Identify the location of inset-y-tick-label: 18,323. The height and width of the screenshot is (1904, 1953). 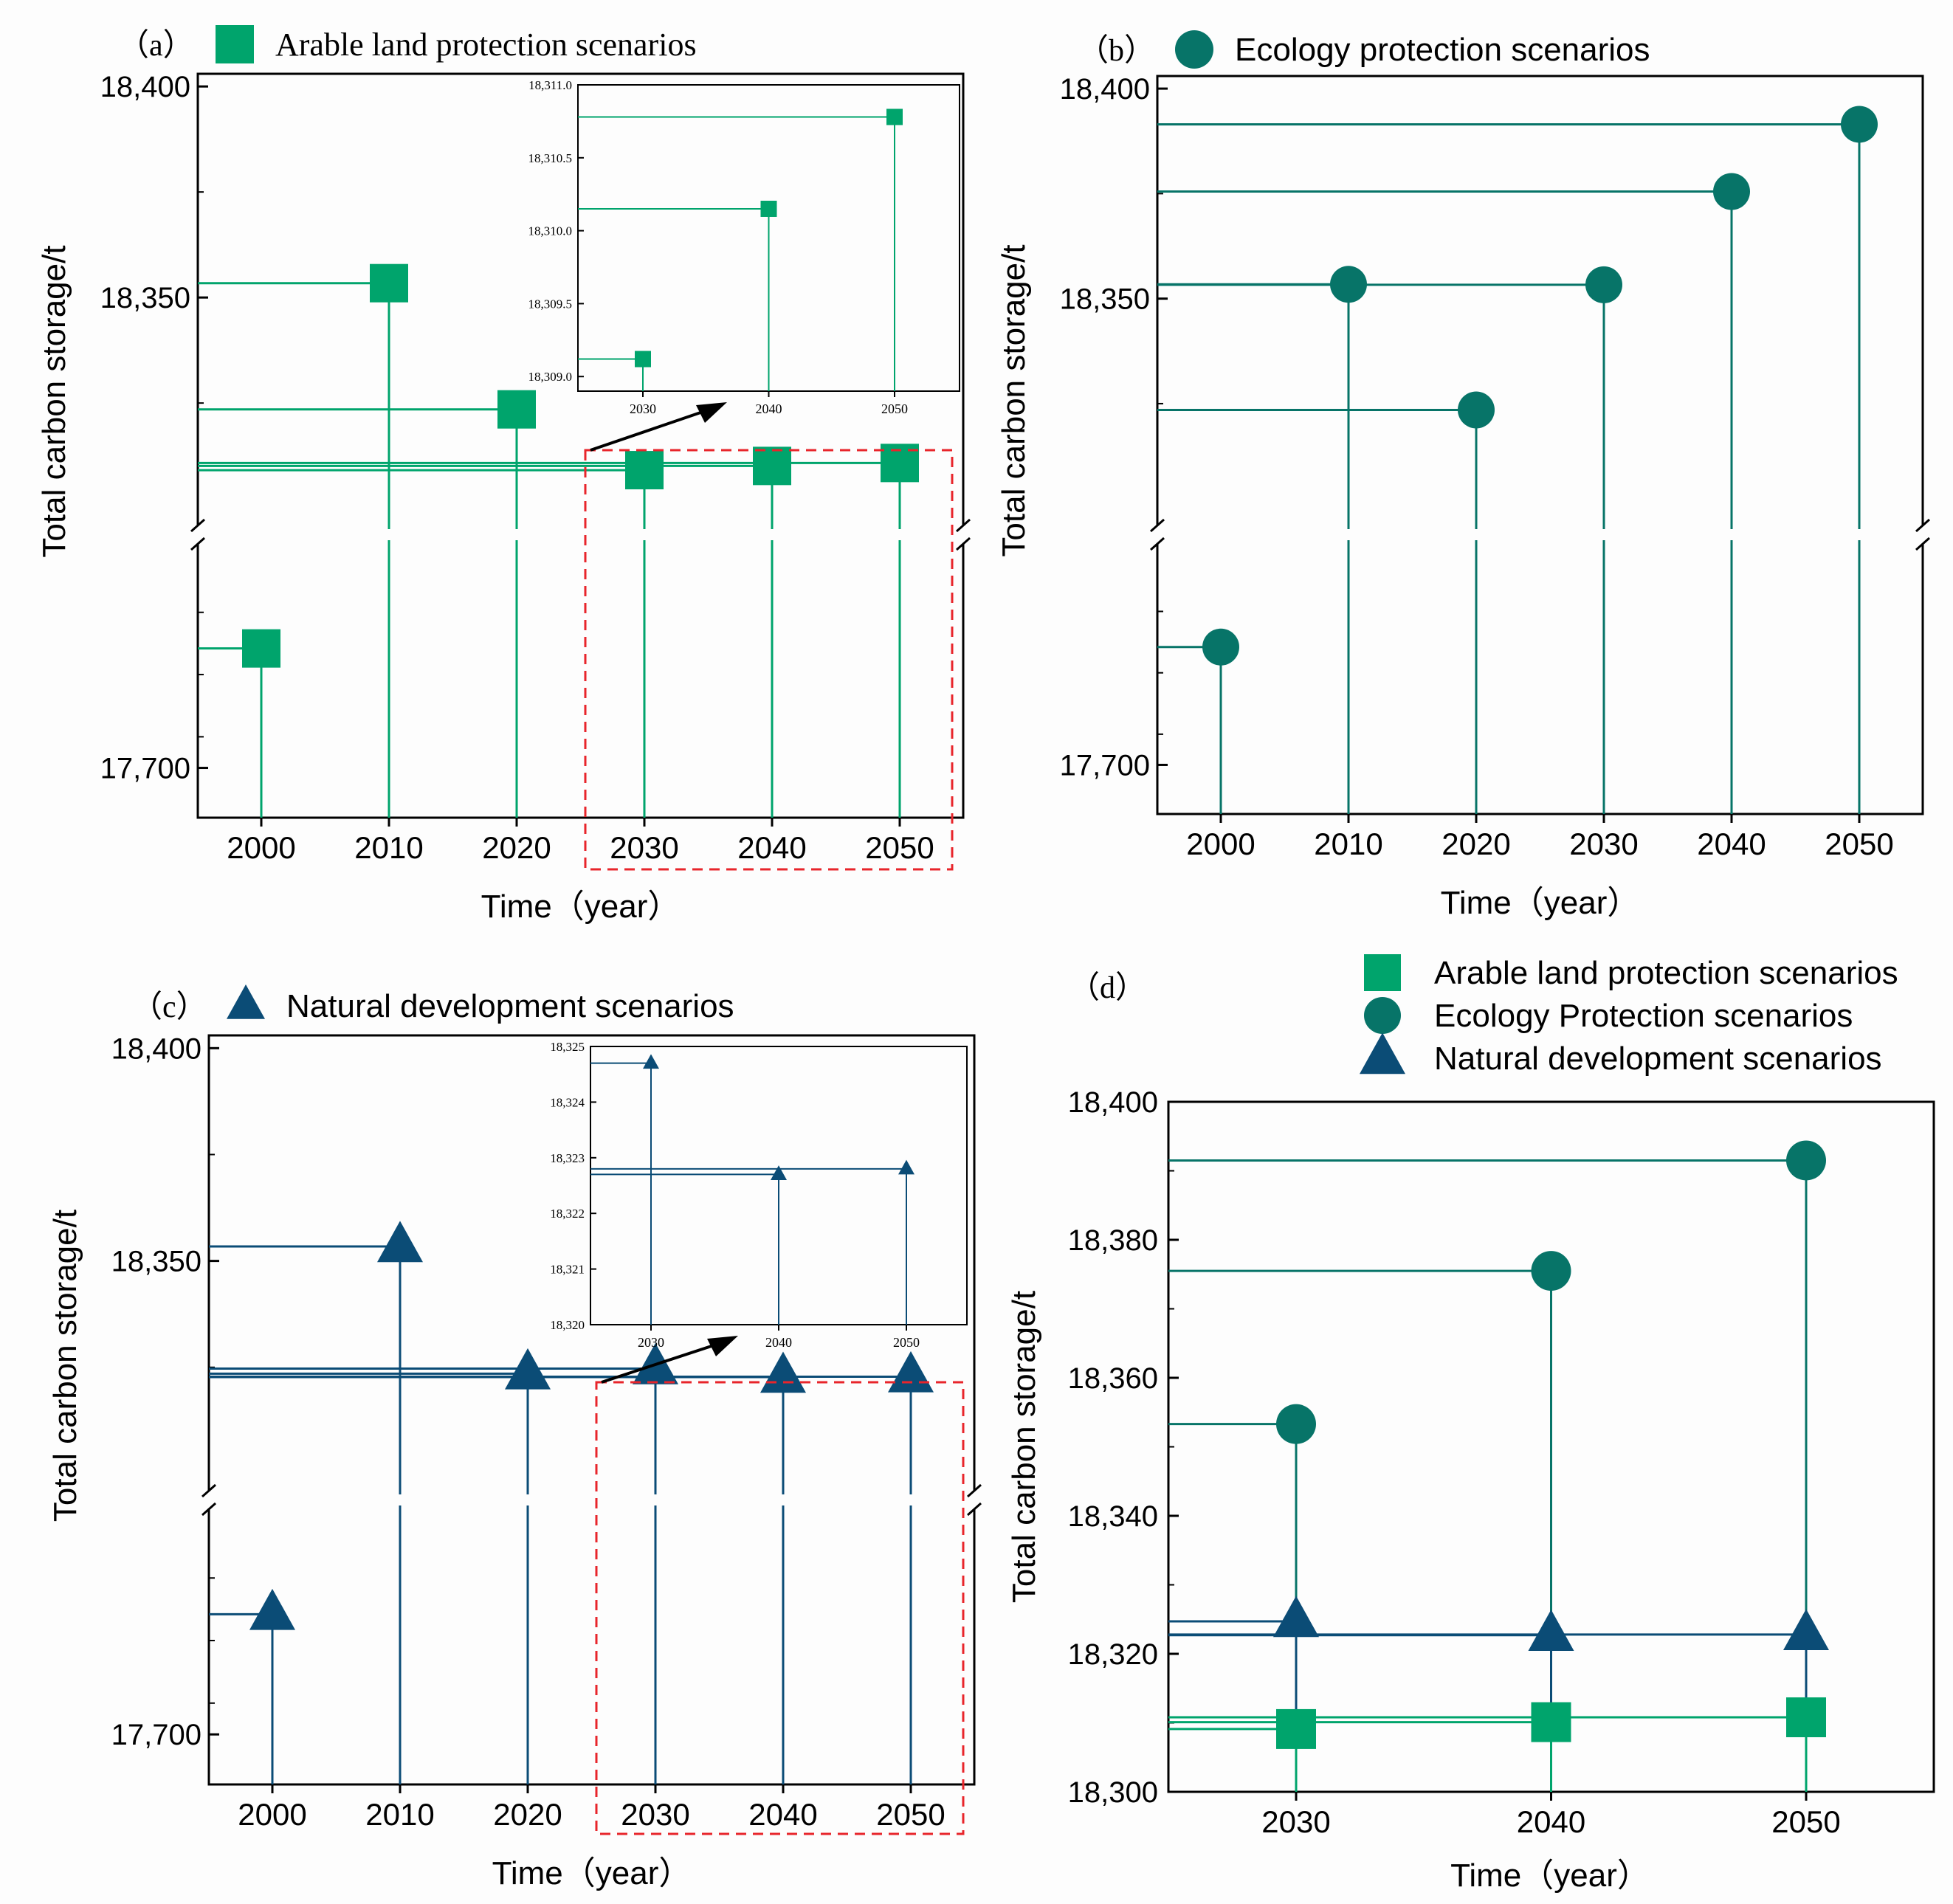
(567, 1158).